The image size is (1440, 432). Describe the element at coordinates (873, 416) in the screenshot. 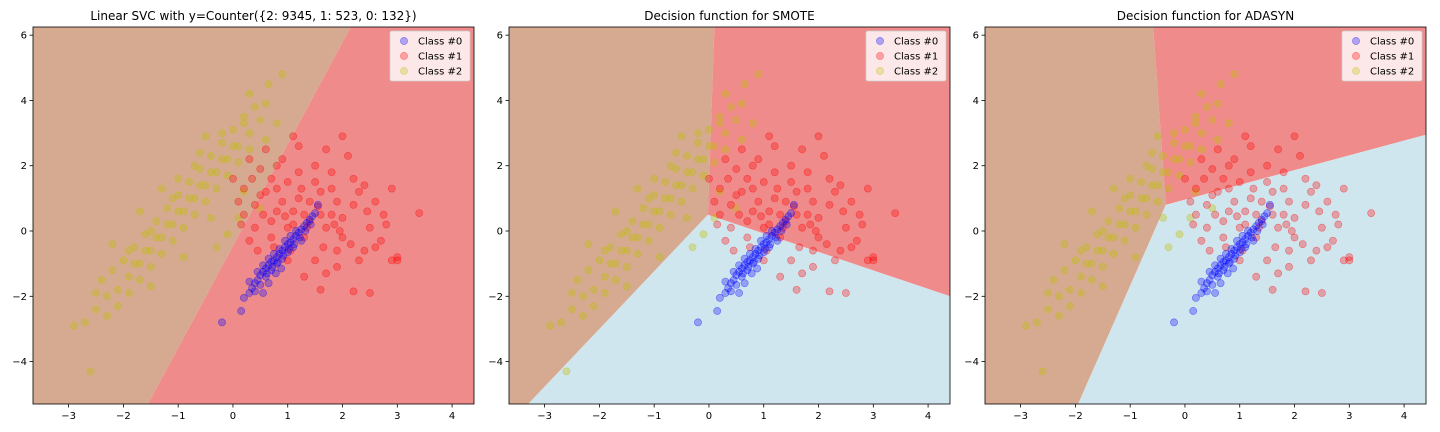

I see `x-tick-label: 3` at that location.